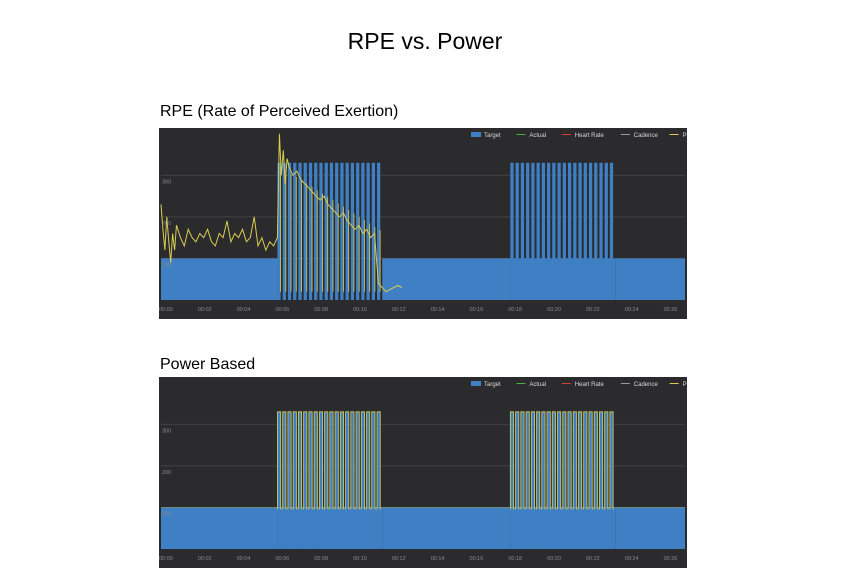 The width and height of the screenshot is (850, 587). I want to click on x-tick-label-9: 00:18, so click(515, 310).